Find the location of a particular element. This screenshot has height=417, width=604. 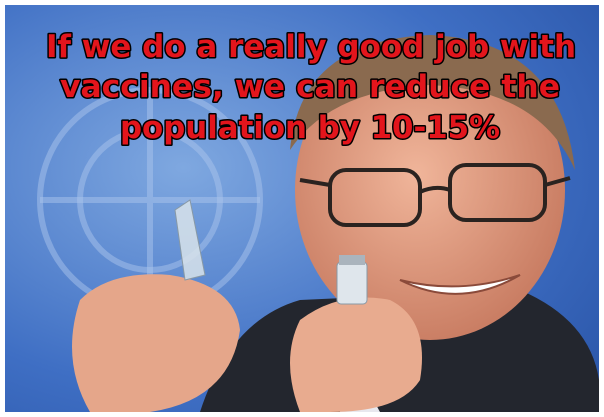

caption-line: If we do a really good job with is located at coordinates (311, 47).